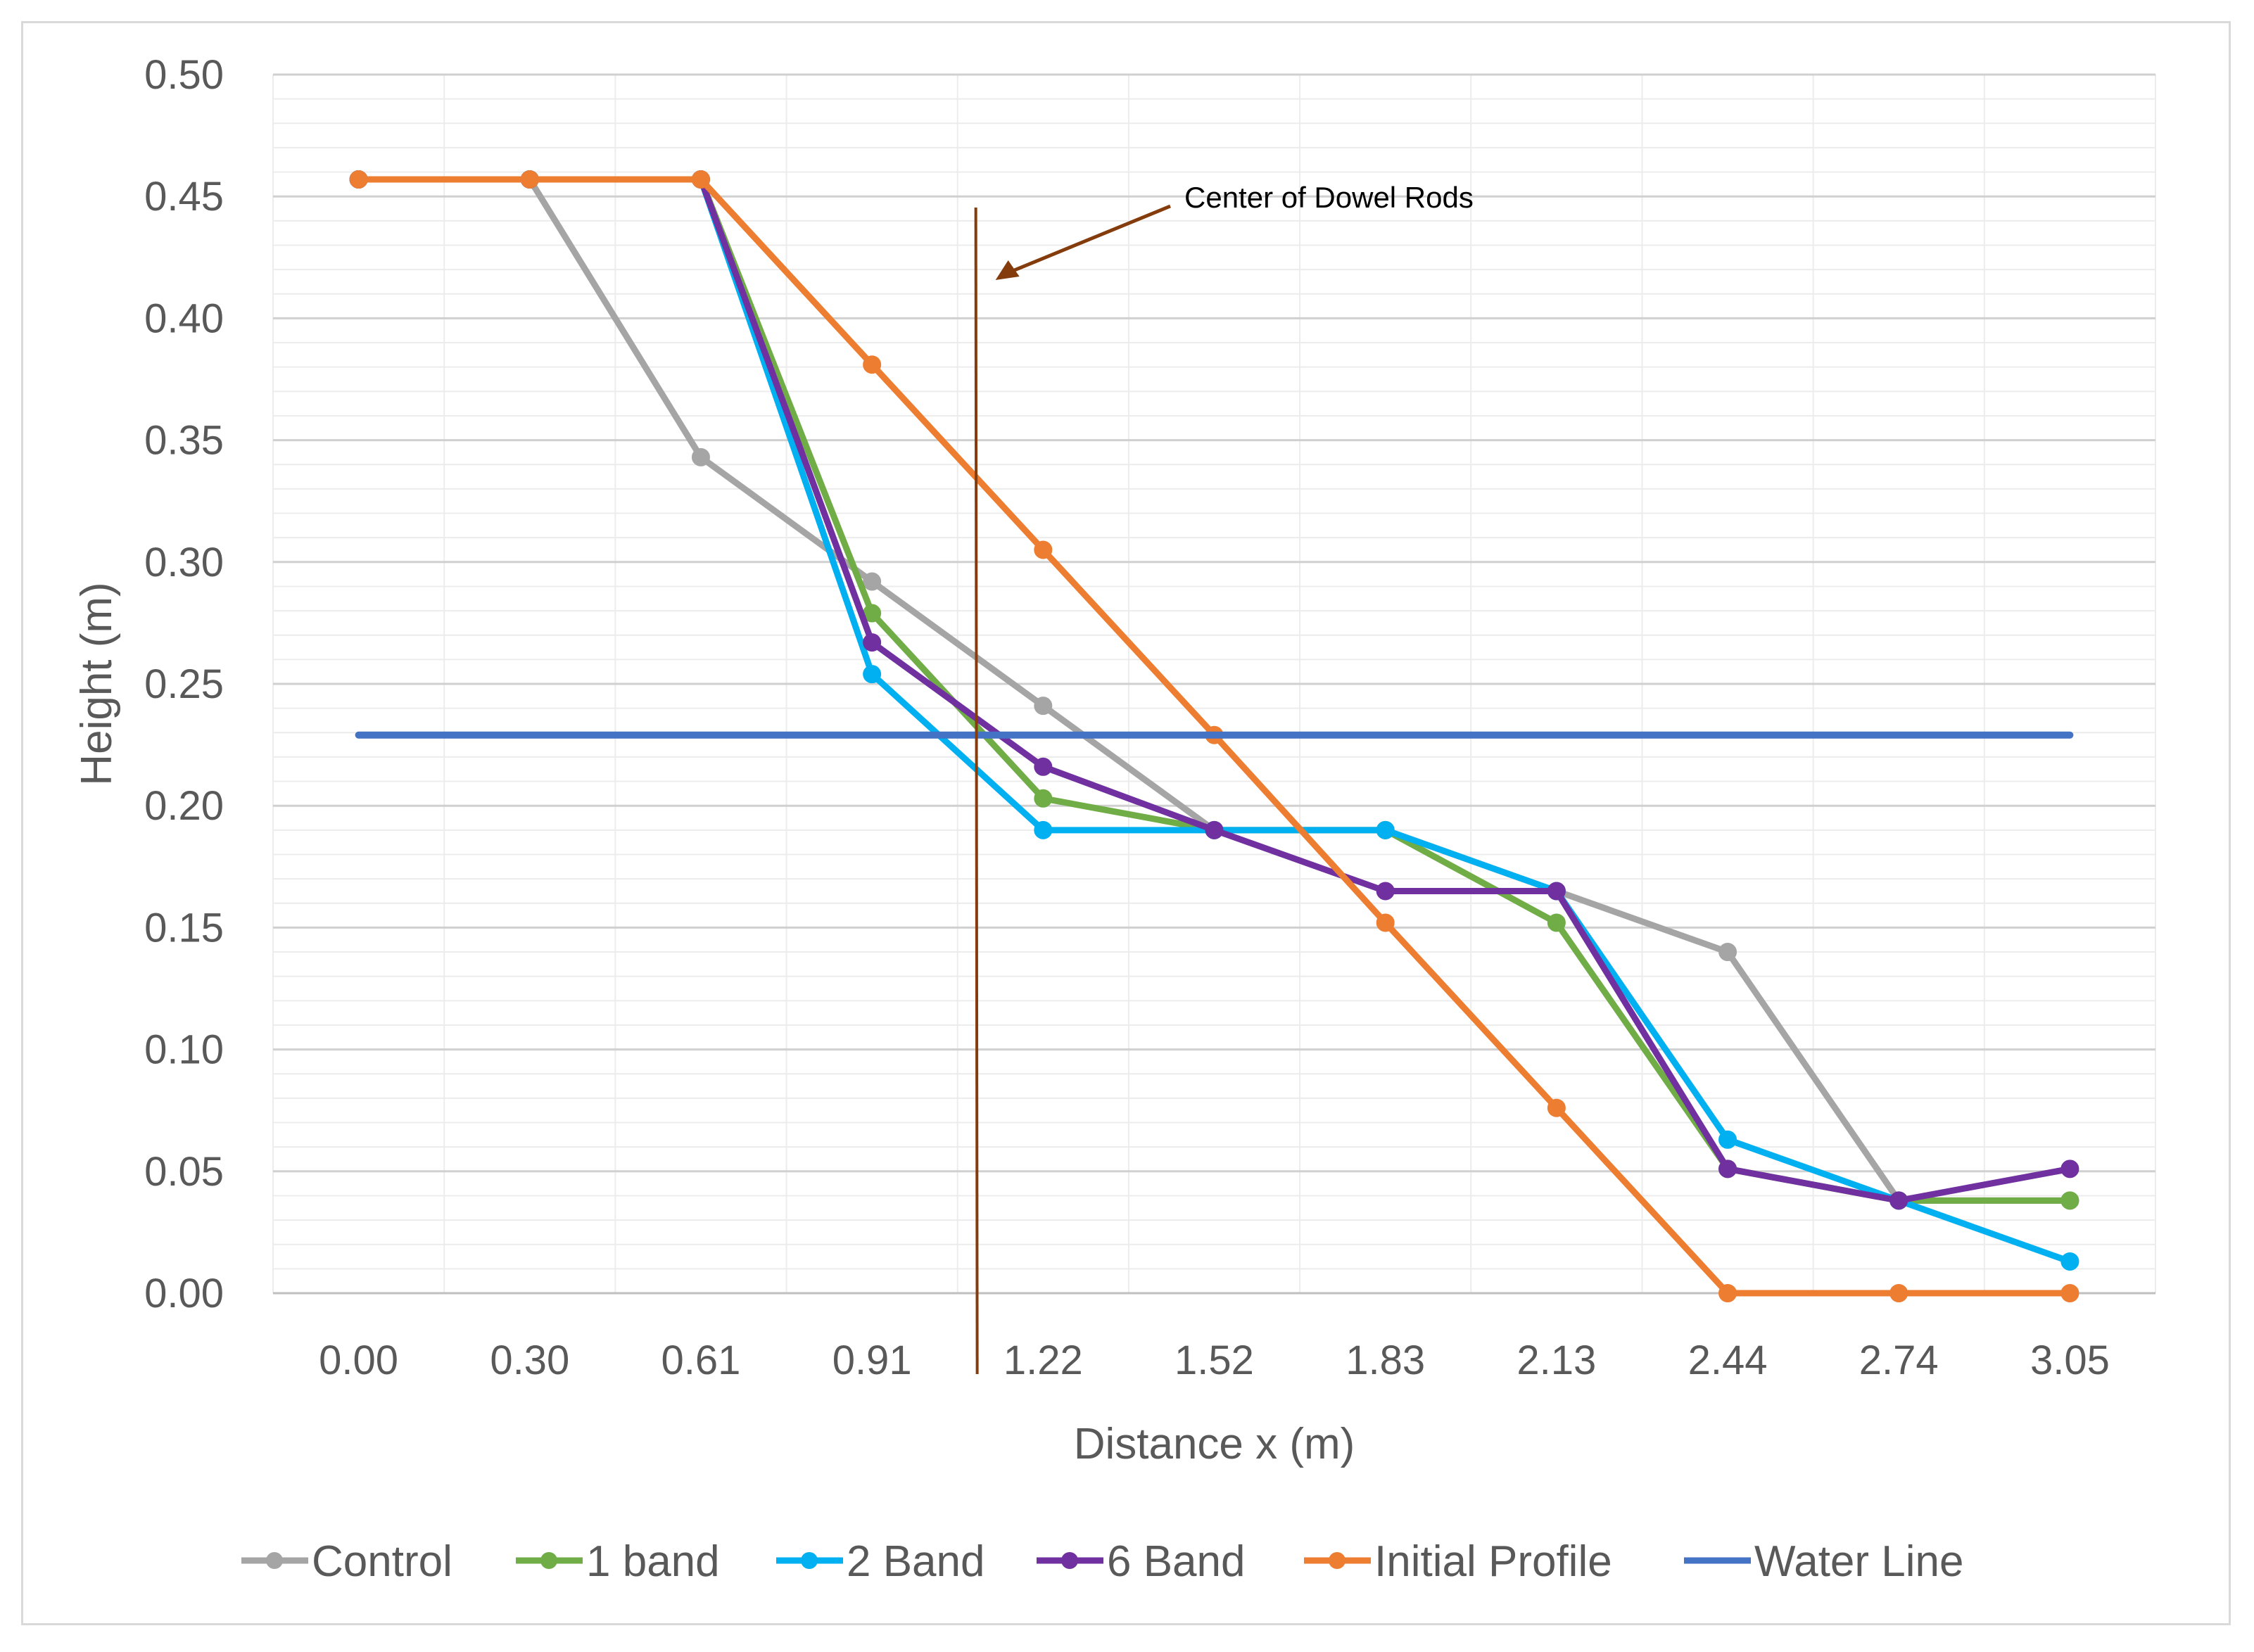 The height and width of the screenshot is (1652, 2254). Describe the element at coordinates (2070, 1360) in the screenshot. I see `x-tick-label: 3.05` at that location.